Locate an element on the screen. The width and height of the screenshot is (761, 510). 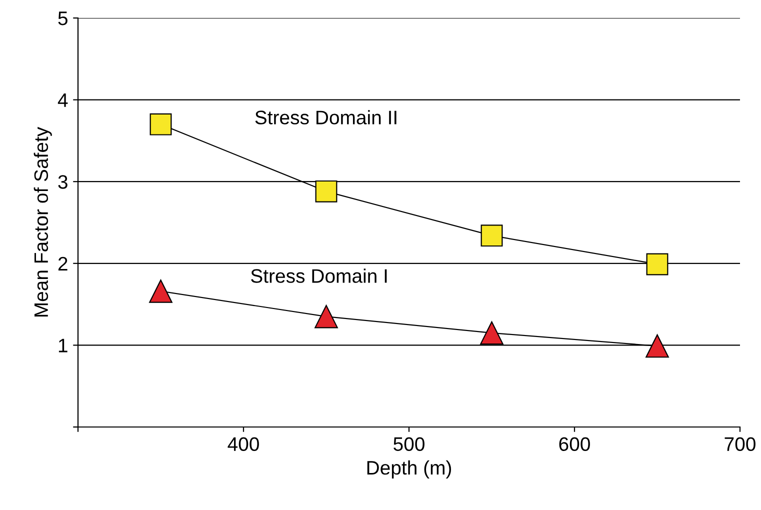
x-axis-title: Depth (m) is located at coordinates (409, 469).